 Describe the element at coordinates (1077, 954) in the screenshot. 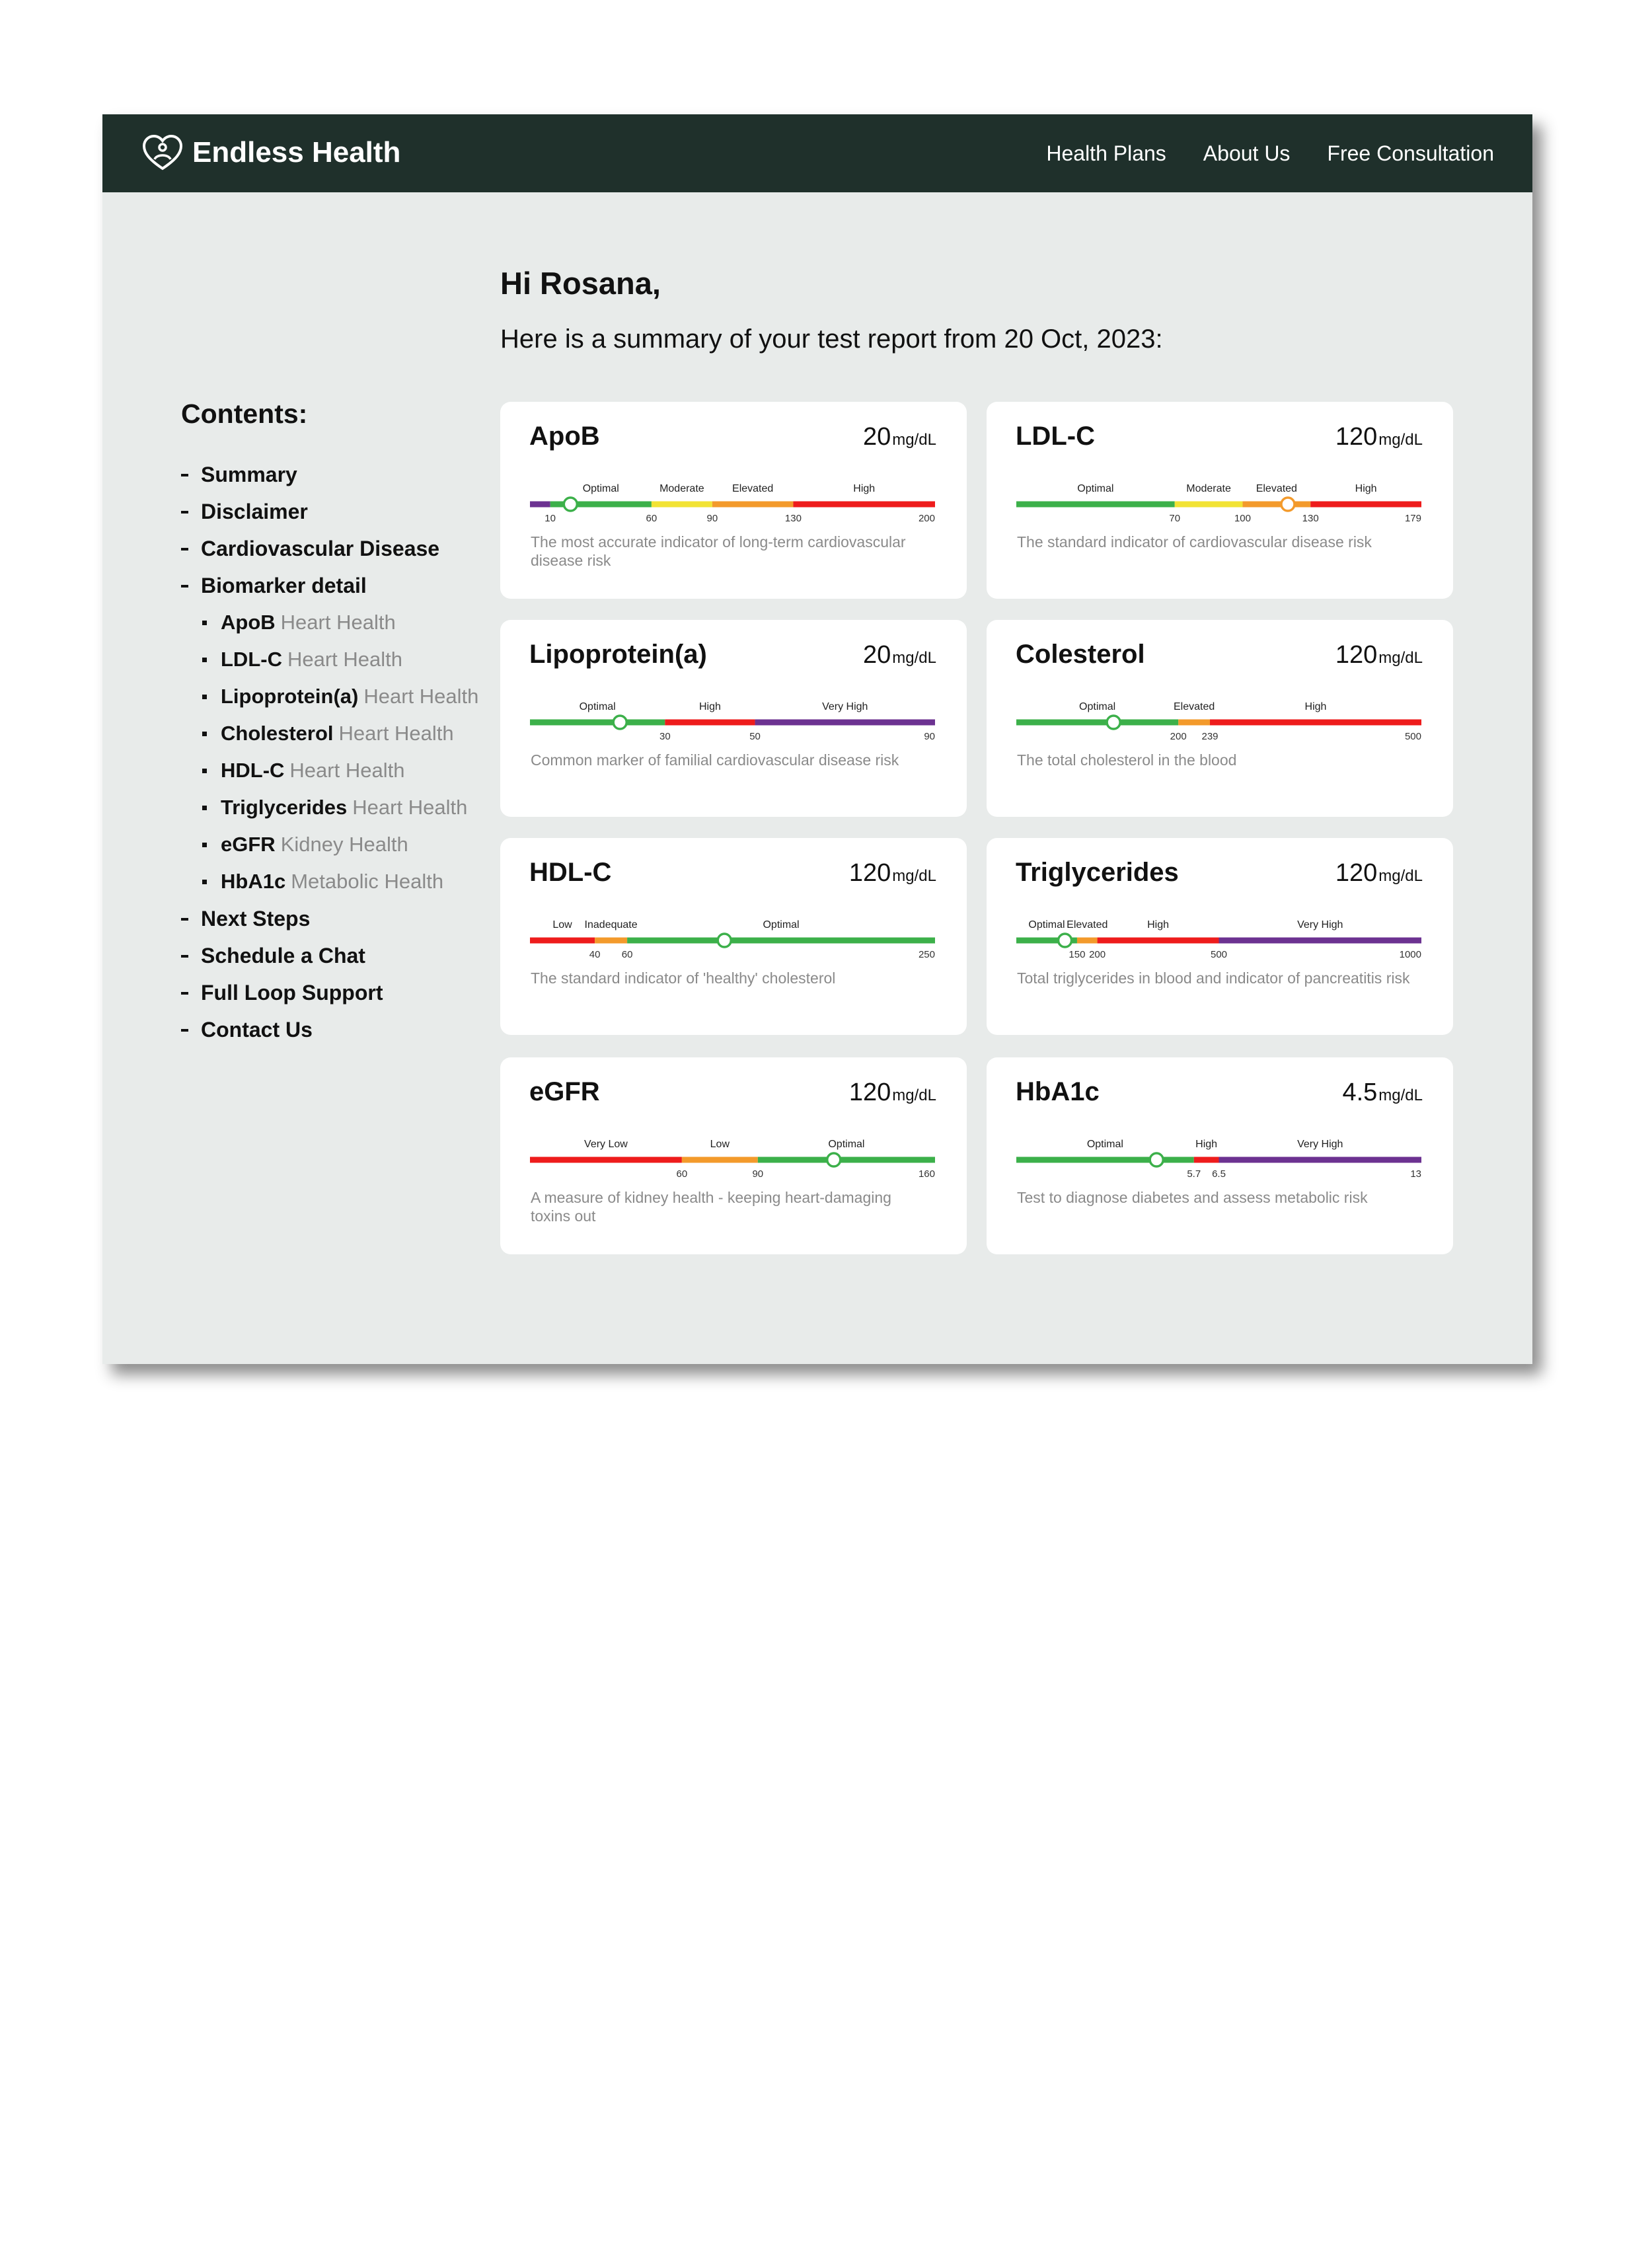

I see `tick-label: 150` at that location.